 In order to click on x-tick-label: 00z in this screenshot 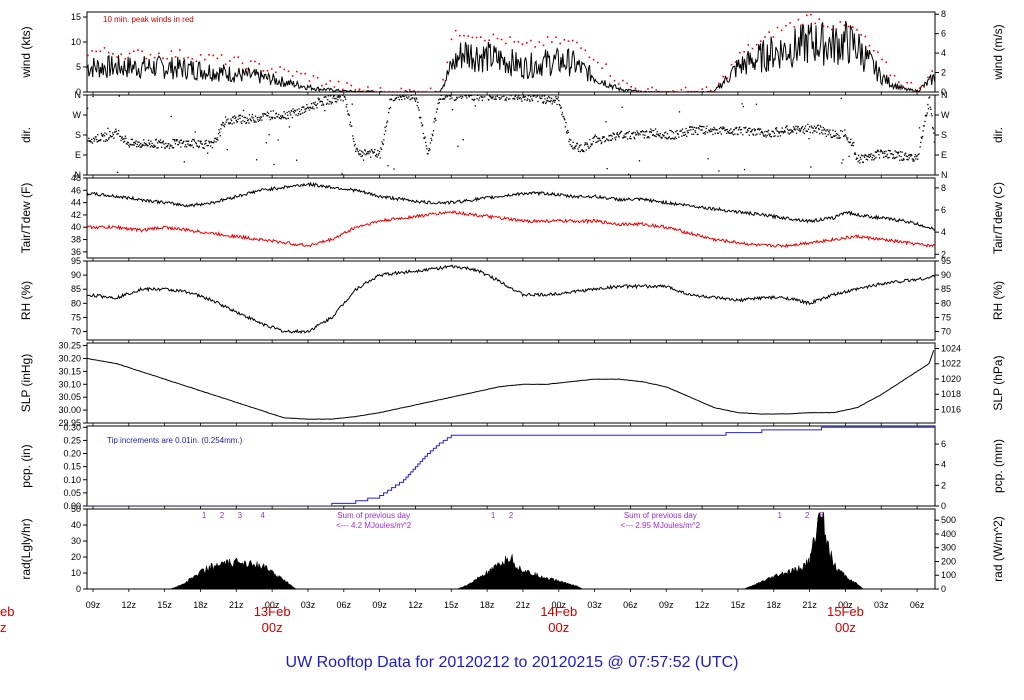, I will do `click(272, 605)`.